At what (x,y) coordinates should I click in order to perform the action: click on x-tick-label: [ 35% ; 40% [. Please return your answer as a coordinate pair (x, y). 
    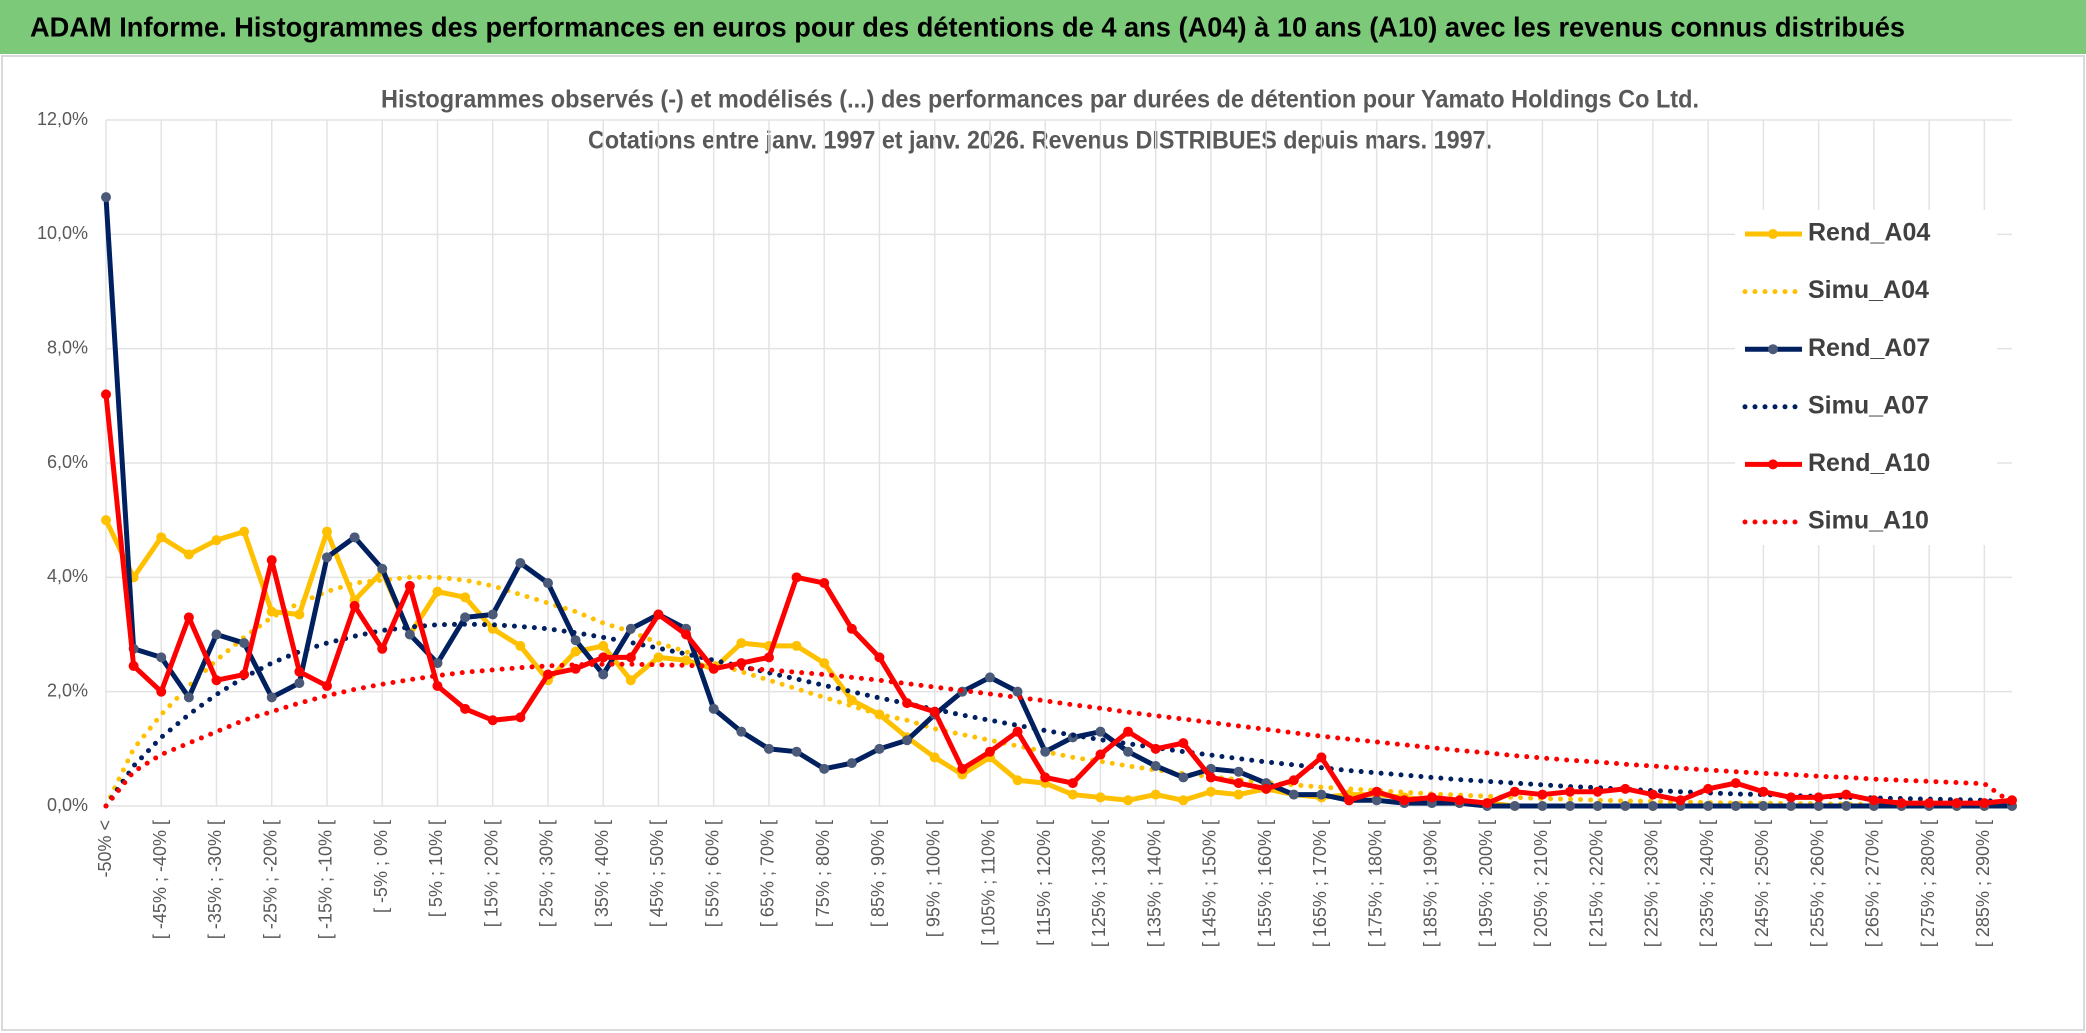
    Looking at the image, I should click on (602, 873).